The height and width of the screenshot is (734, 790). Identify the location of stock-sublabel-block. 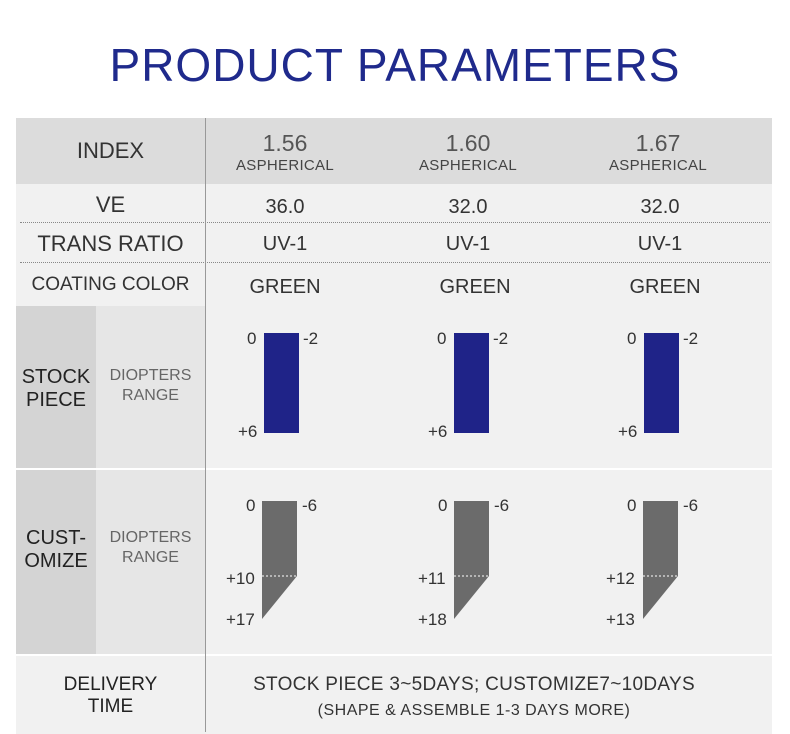
(150, 387).